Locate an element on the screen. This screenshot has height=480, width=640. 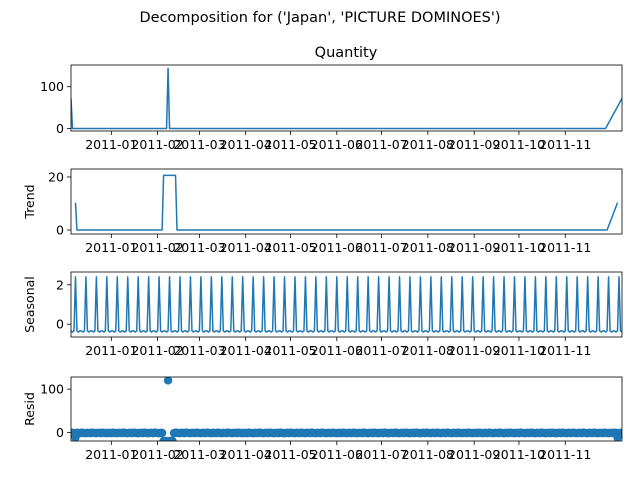
seasonal-plot-area is located at coordinates (346, 304).